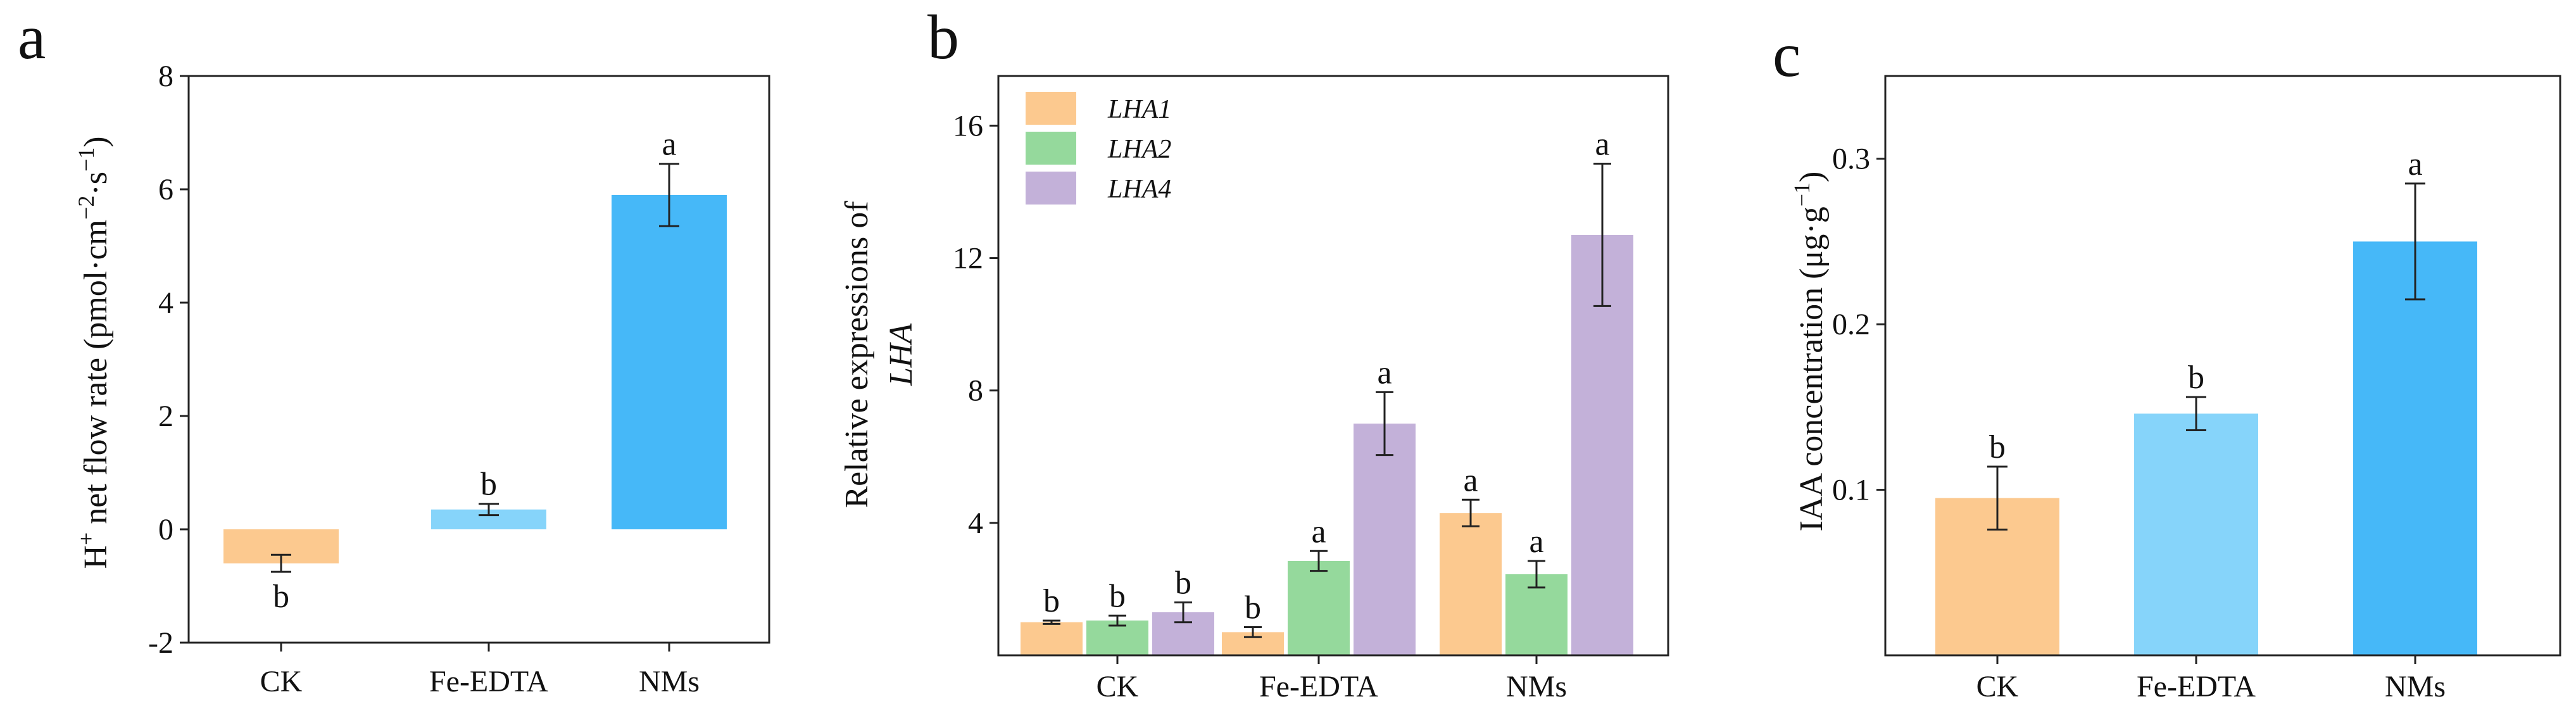  I want to click on legend-label: LHA2, so click(1139, 149).